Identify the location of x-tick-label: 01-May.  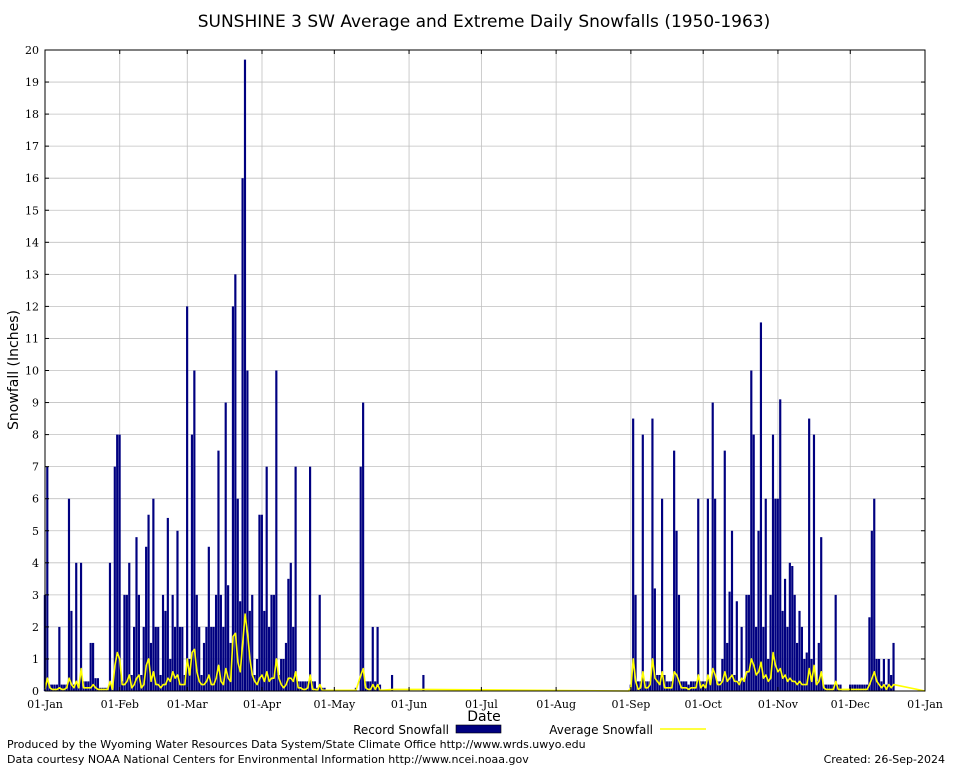
(334, 704).